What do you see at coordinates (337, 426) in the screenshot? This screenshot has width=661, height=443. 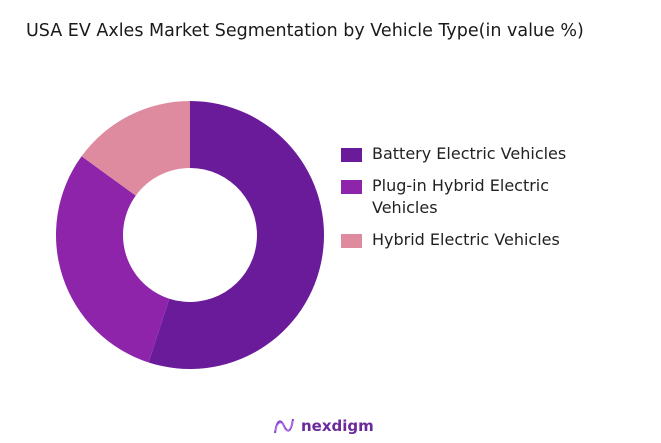 I see `brand-name: nexdigm` at bounding box center [337, 426].